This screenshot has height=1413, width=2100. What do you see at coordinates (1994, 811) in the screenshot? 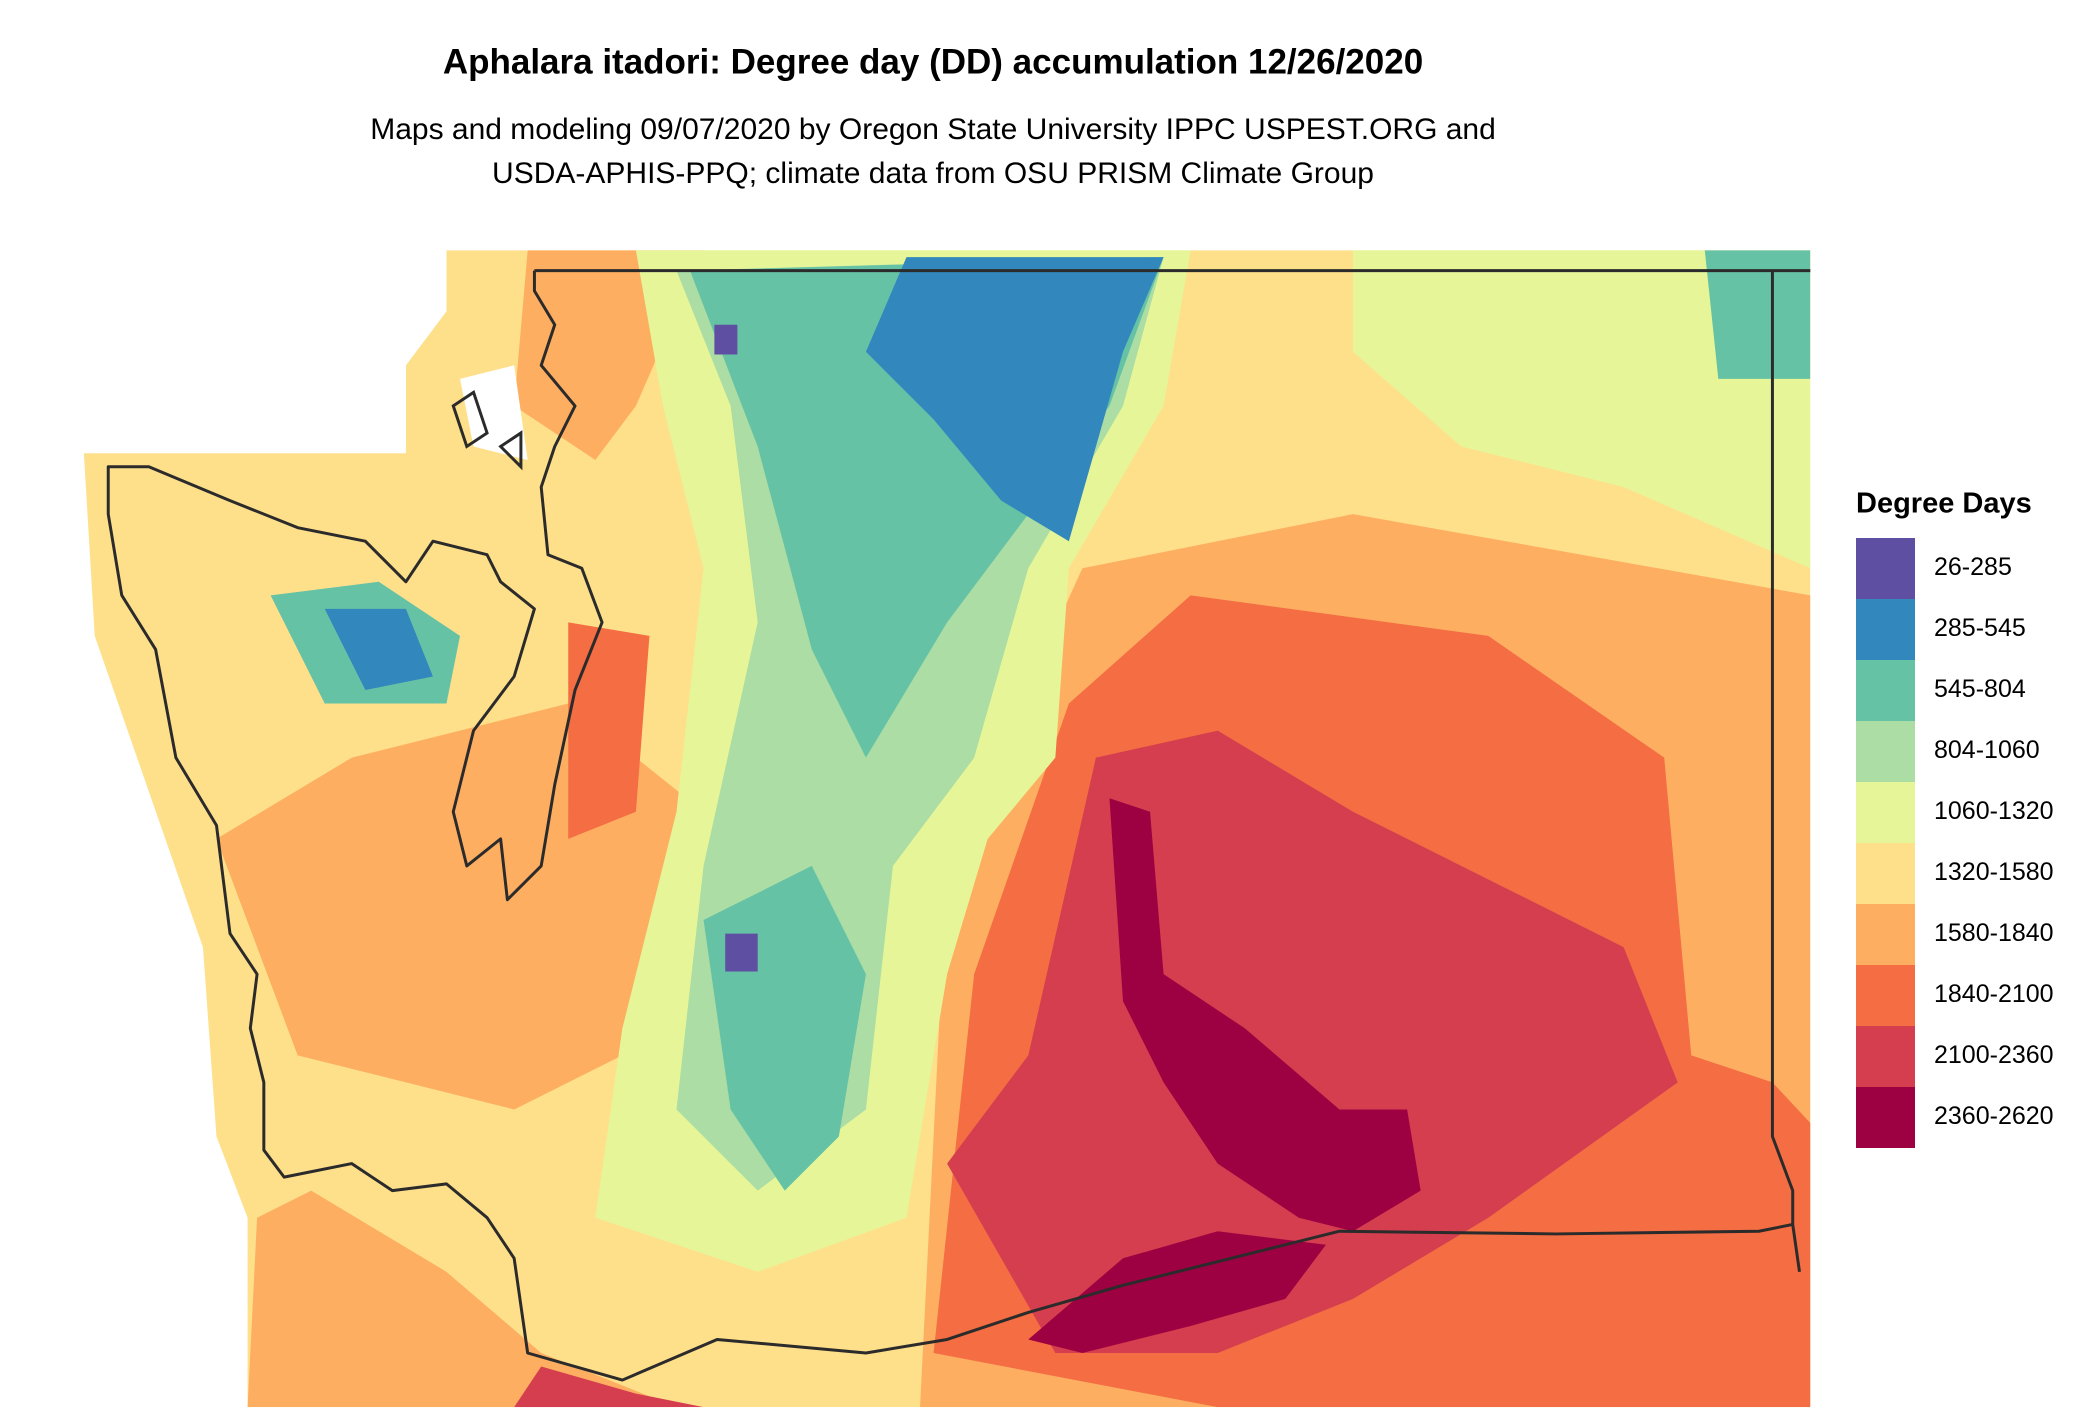
I see `legend-label: 1060-1320` at bounding box center [1994, 811].